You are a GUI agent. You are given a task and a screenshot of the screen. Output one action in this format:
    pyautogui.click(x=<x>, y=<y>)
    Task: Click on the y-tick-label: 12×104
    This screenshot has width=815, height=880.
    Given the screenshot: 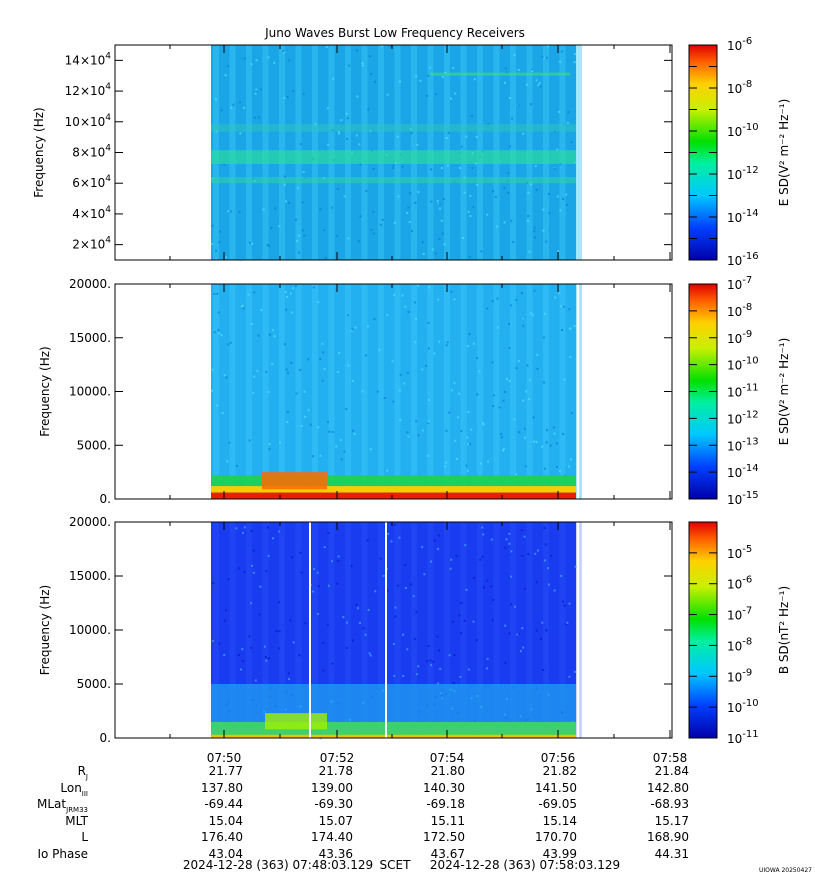 What is the action you would take?
    pyautogui.click(x=88, y=90)
    